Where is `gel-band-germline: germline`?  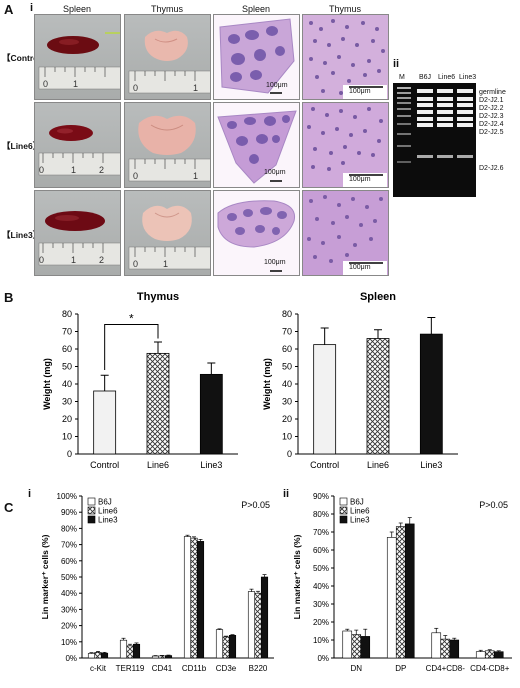
gel-band-germline: germline is located at coordinates (492, 92).